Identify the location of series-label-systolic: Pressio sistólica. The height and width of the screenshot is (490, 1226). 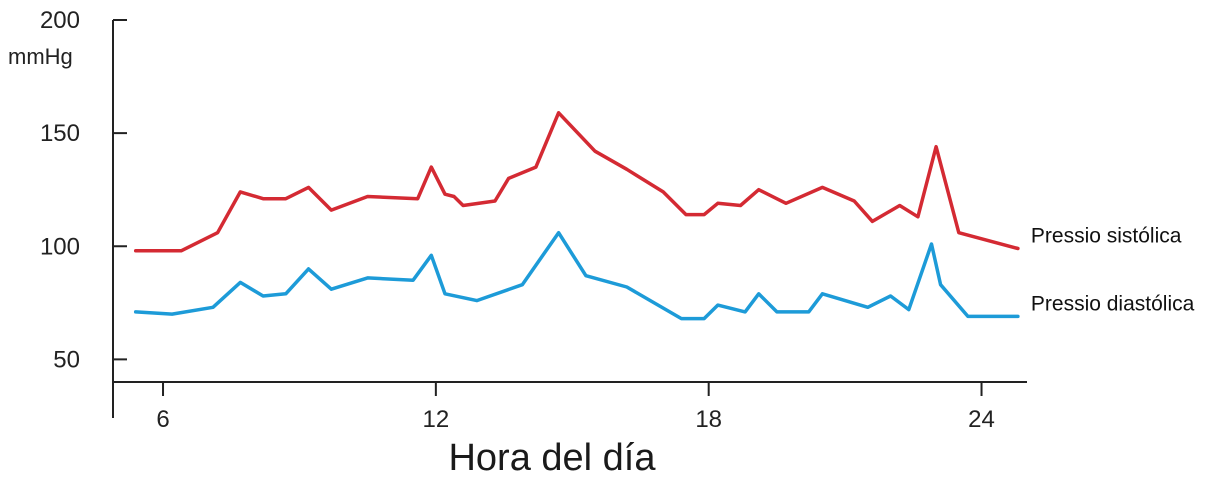
(1106, 236).